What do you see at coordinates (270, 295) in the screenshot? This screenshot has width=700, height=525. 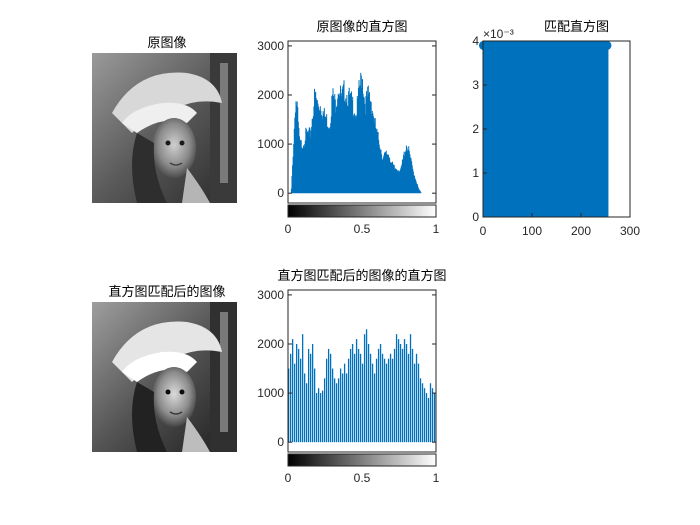 I see `y-tick-label: 3000` at bounding box center [270, 295].